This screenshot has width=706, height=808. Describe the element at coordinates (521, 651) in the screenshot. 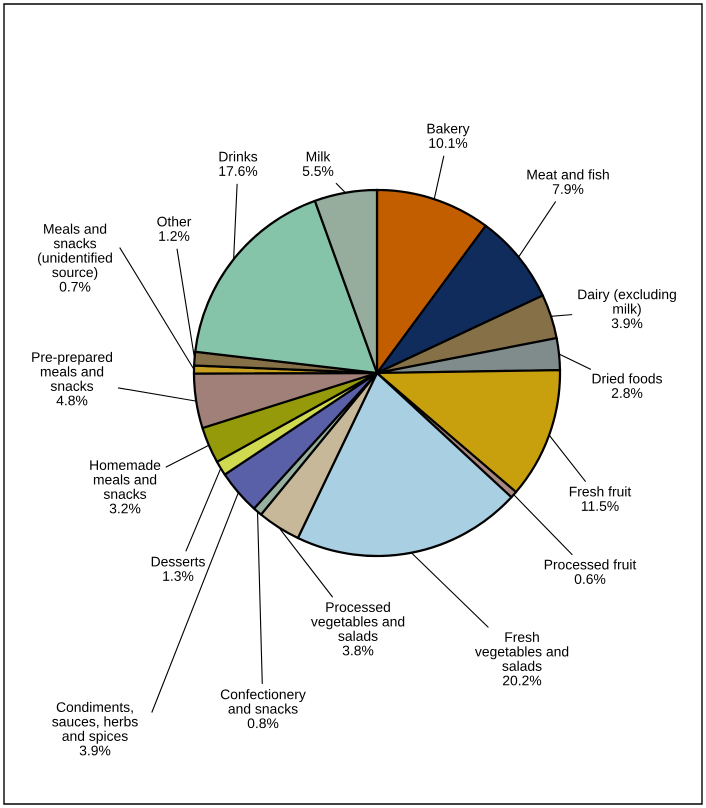

I see `slice-label: Fresh vegetables and salads` at that location.